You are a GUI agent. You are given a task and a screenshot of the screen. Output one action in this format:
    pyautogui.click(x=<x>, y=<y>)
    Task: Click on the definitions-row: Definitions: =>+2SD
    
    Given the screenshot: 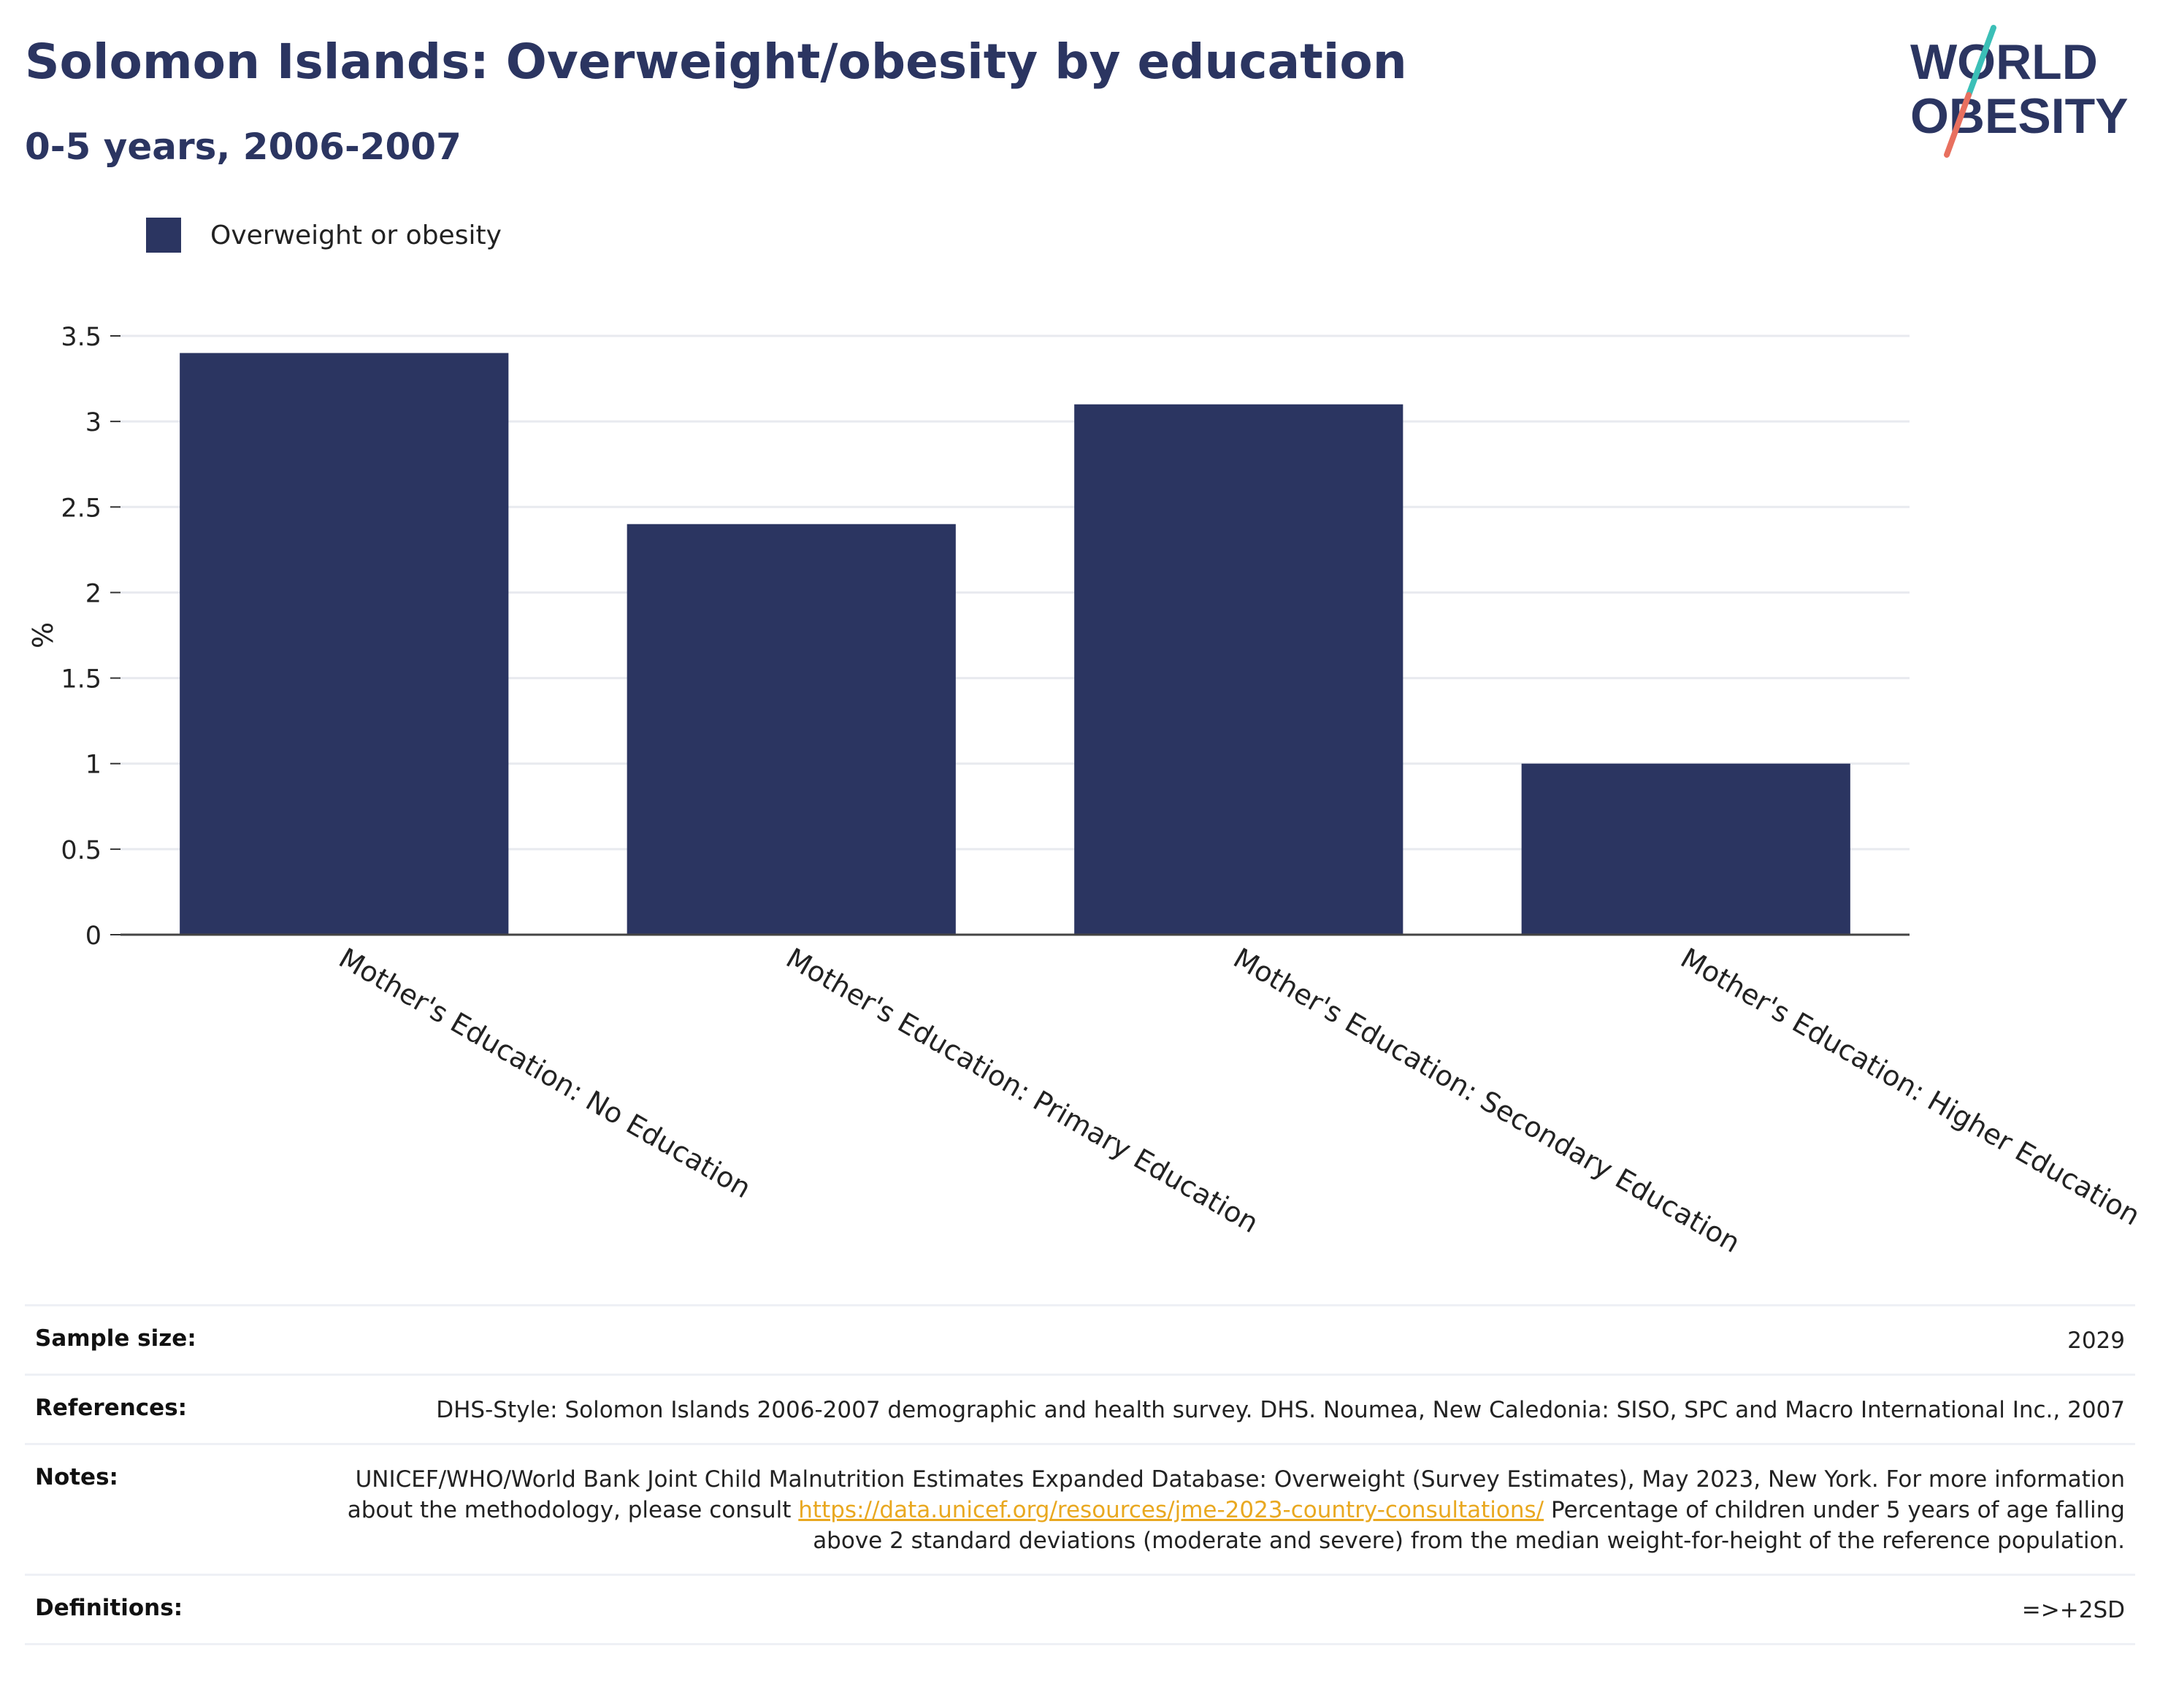 What is the action you would take?
    pyautogui.click(x=1080, y=1609)
    